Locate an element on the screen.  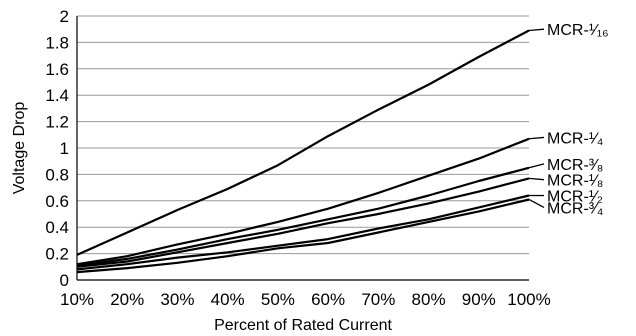
y-tick-label: 2 is located at coordinates (64, 16).